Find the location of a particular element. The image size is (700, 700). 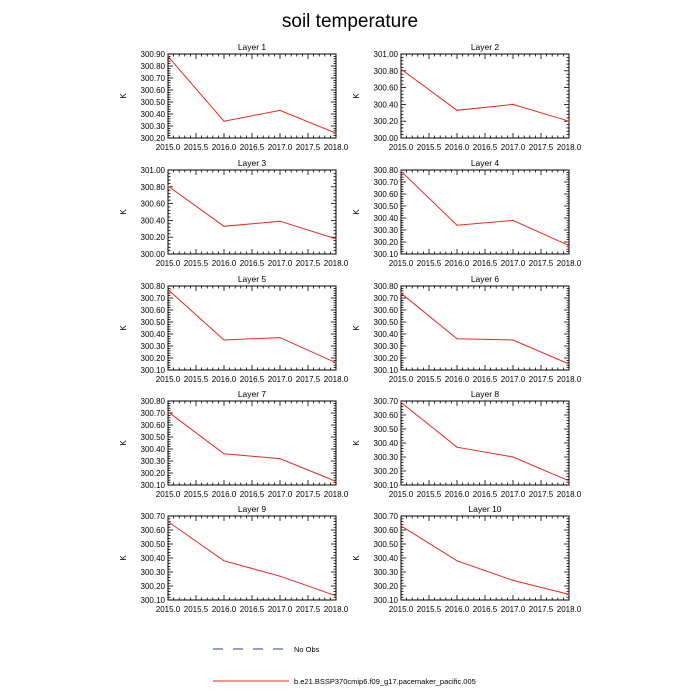

panel-title: Layer 10 is located at coordinates (484, 509).